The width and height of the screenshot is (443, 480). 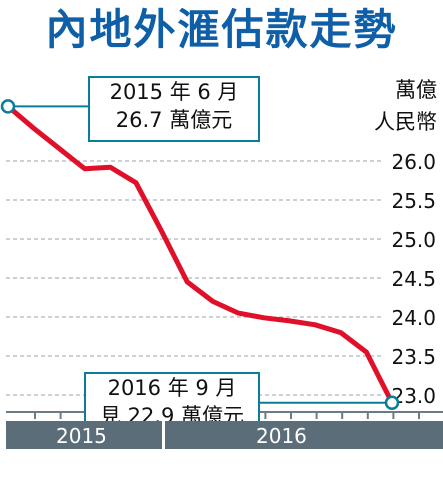 What do you see at coordinates (281, 436) in the screenshot?
I see `x-group-label-2016: 2016` at bounding box center [281, 436].